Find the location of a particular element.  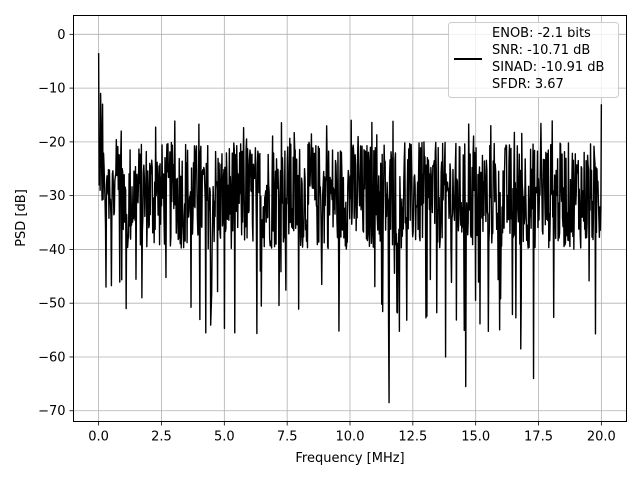

y-tick-label: −40 is located at coordinates (51, 250).